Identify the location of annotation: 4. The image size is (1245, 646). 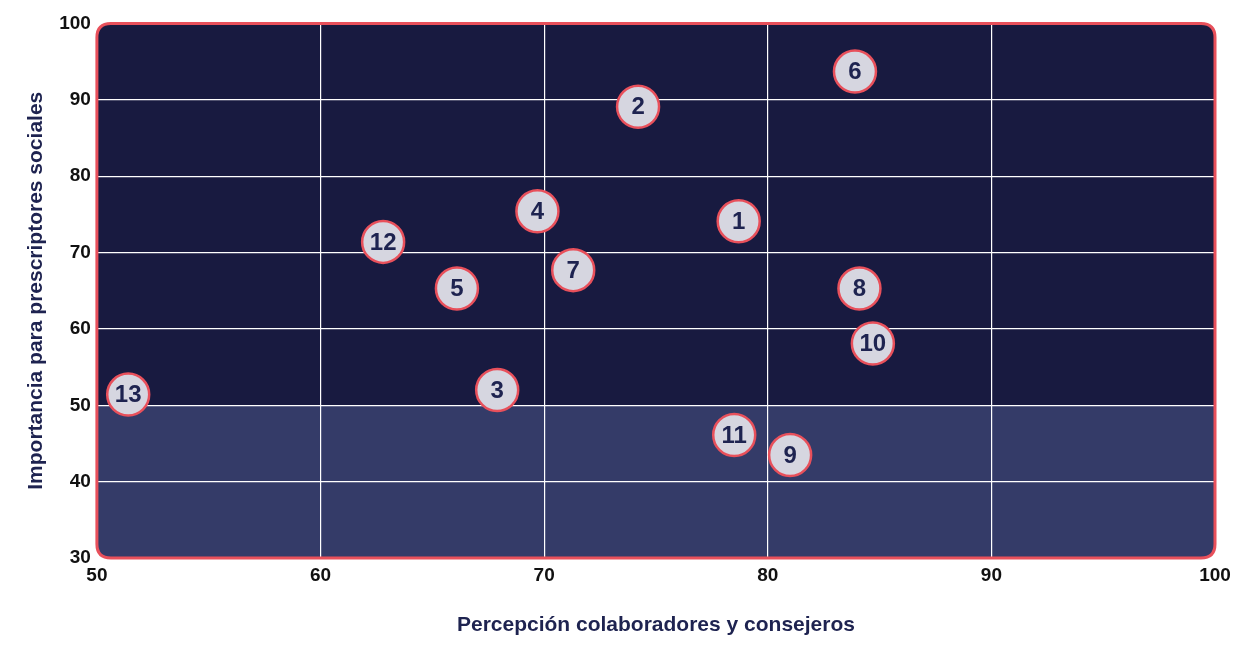
(537, 210).